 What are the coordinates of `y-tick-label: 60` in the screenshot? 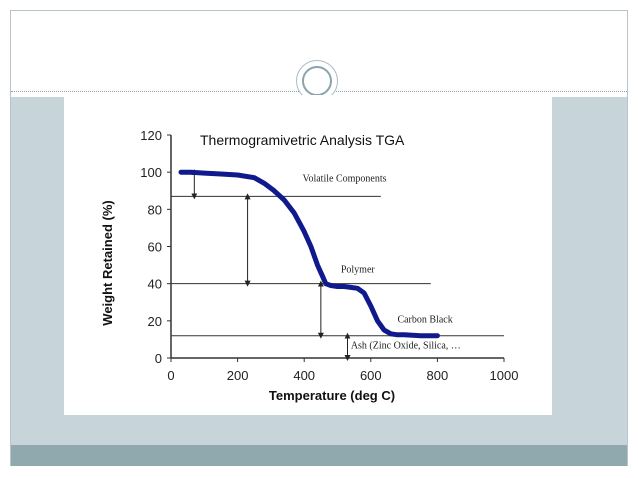 It's located at (155, 247).